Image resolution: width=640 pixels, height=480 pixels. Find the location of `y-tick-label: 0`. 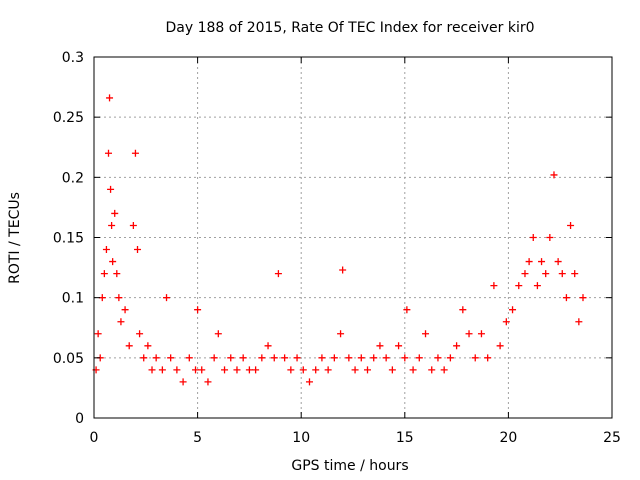

y-tick-label: 0 is located at coordinates (79, 419).